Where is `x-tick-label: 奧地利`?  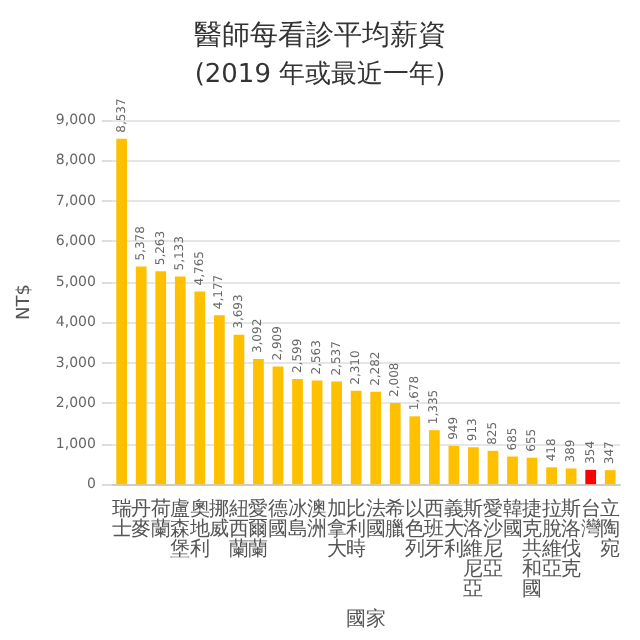 x-tick-label: 奧地利 is located at coordinates (198, 529).